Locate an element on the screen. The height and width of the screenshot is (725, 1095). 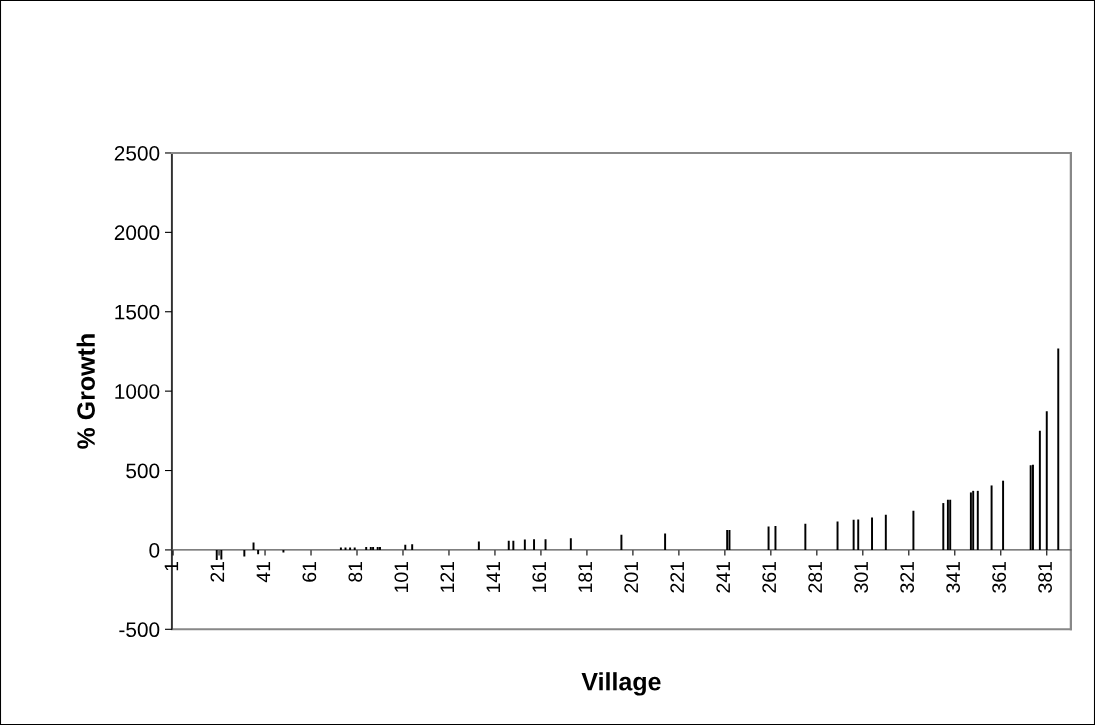
y-tick-label: 2000 is located at coordinates (137, 233).